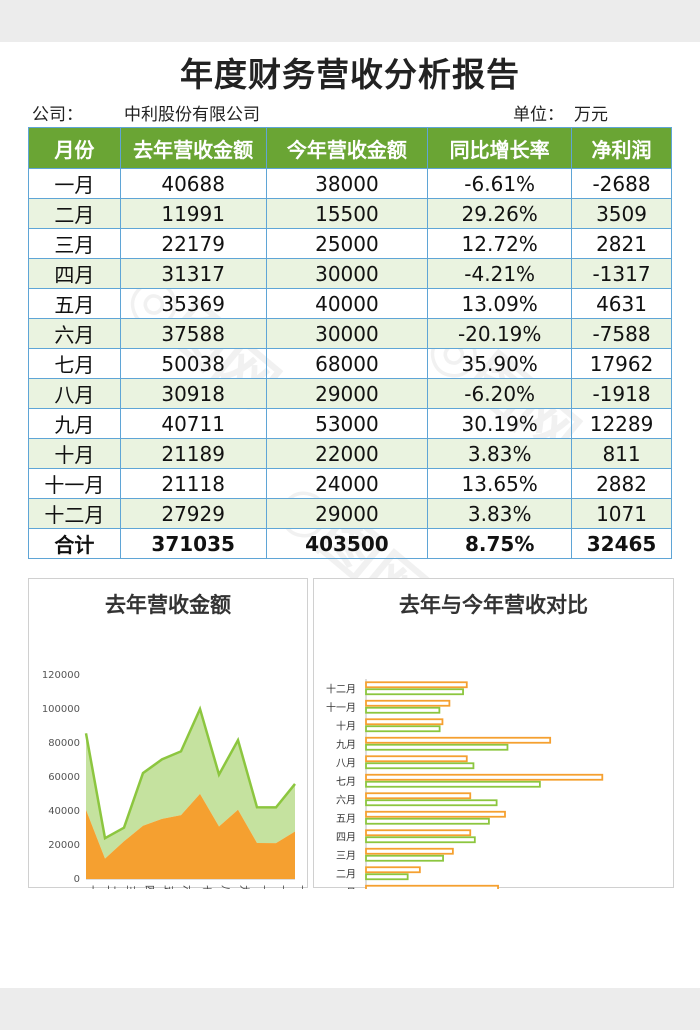 The height and width of the screenshot is (1030, 700). I want to click on table-cell: 十一月, so click(74, 483).